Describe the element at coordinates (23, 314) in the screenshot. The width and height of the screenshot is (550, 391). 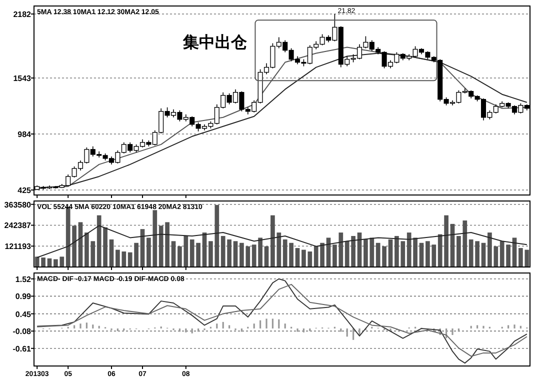
I see `y-tick-label: 0.45` at that location.